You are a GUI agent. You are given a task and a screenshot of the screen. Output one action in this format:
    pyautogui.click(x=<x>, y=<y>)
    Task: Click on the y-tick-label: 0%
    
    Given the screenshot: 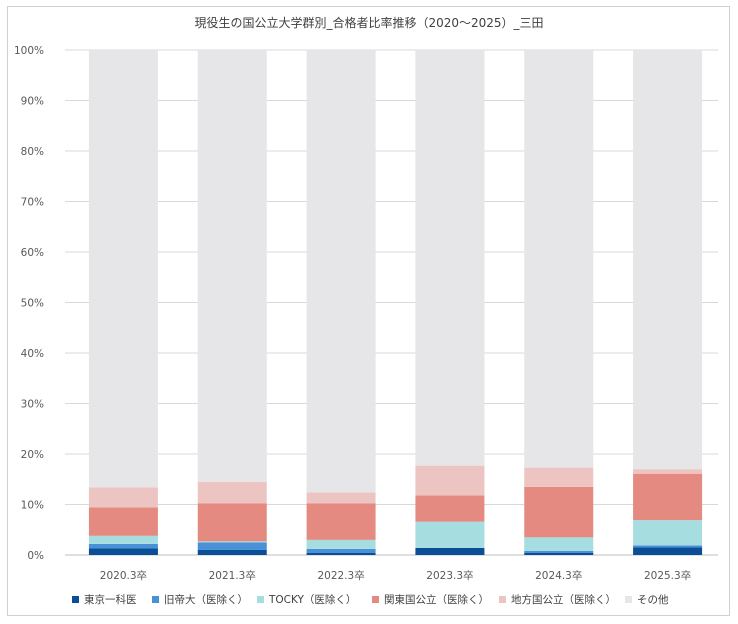 What is the action you would take?
    pyautogui.click(x=35, y=556)
    